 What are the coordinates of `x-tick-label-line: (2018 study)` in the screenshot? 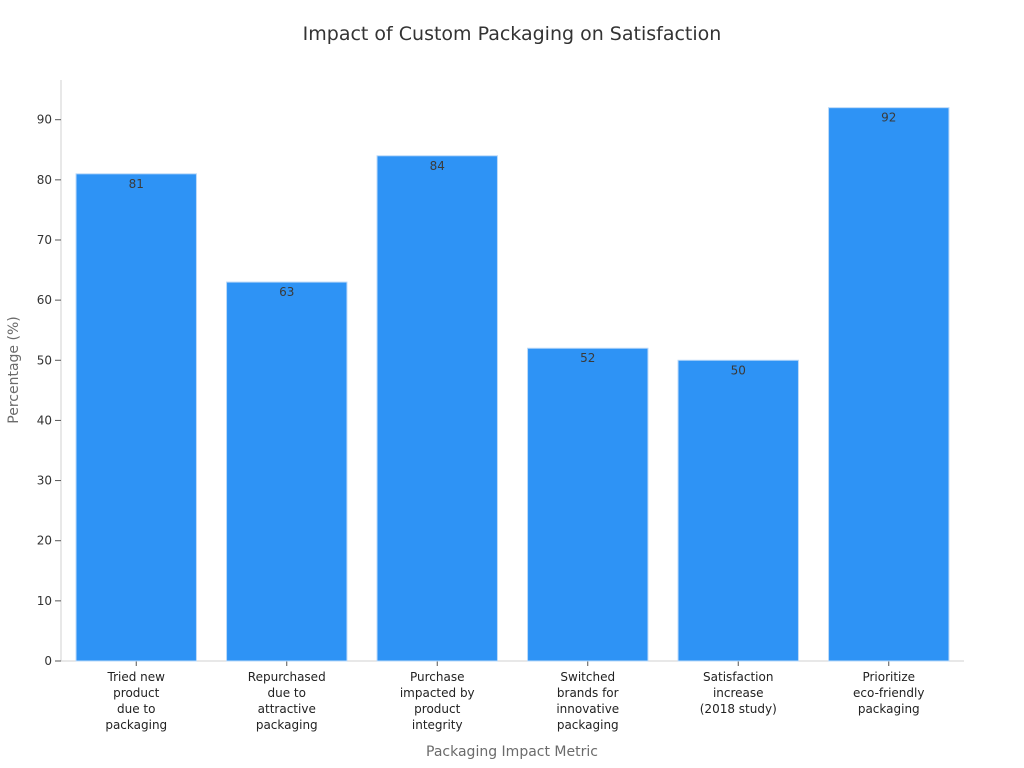 It's located at (738, 709).